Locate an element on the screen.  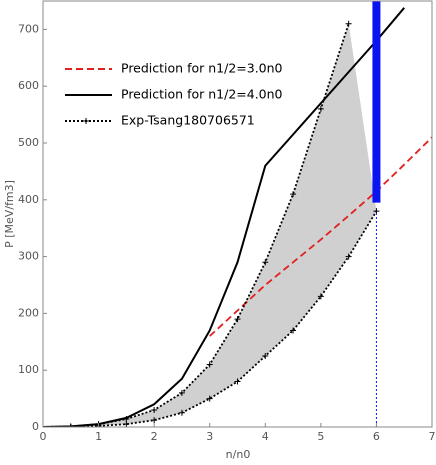
y-tick-label: 0 is located at coordinates (35, 426).